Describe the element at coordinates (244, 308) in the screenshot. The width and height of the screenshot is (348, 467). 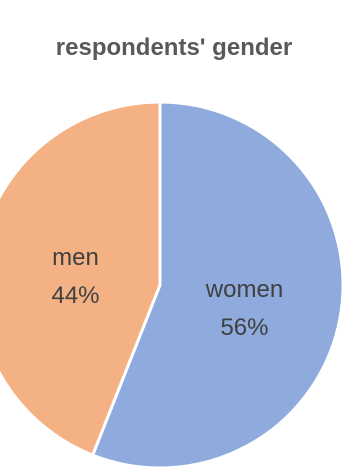
I see `slice-label-women: women 56%` at that location.